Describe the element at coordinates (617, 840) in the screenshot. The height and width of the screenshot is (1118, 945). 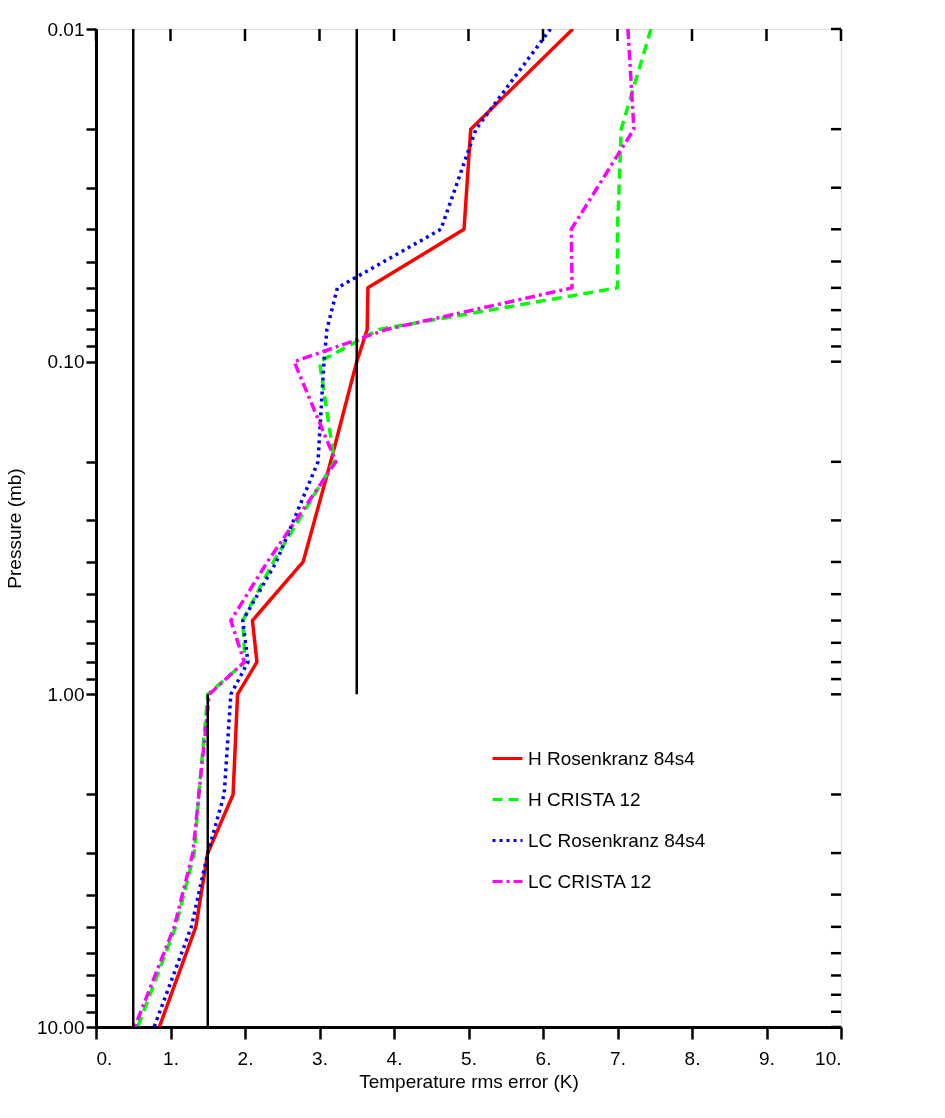
I see `legend-label: LC Rosenkranz 84s4` at that location.